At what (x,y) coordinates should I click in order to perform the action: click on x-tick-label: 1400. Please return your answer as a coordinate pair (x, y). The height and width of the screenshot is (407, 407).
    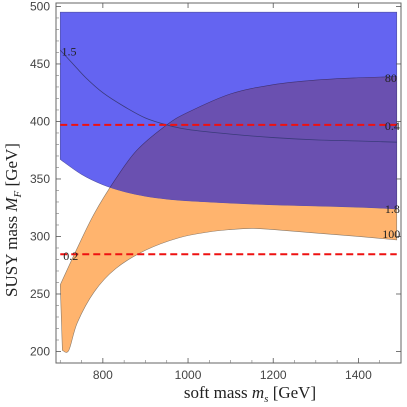
    Looking at the image, I should click on (358, 375).